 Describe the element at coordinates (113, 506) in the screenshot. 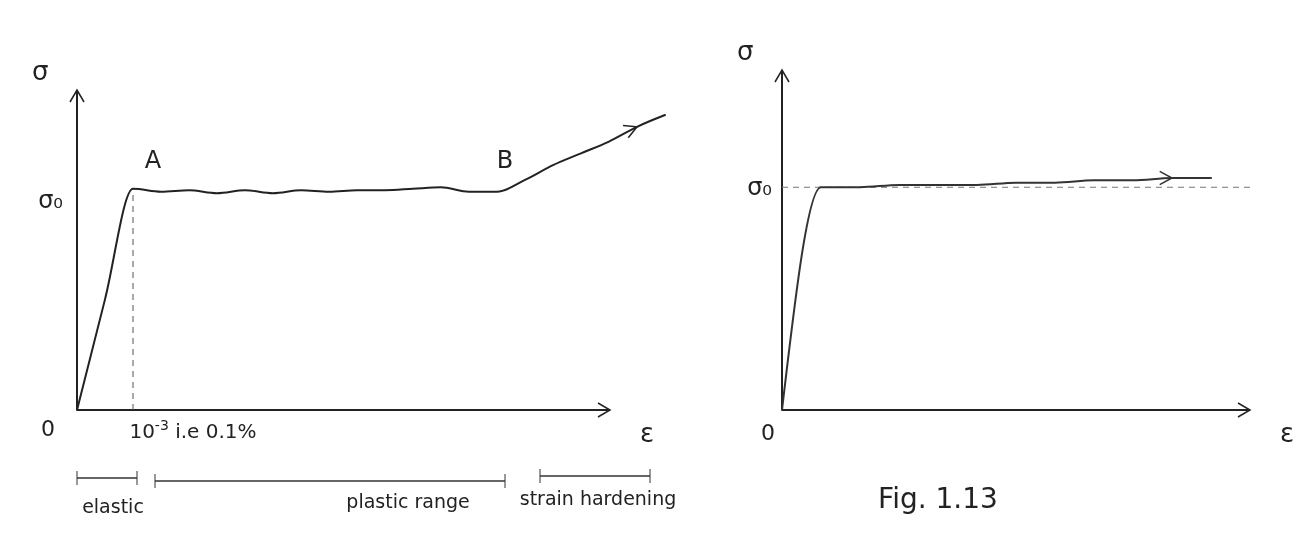

I see `text: elastic` at that location.